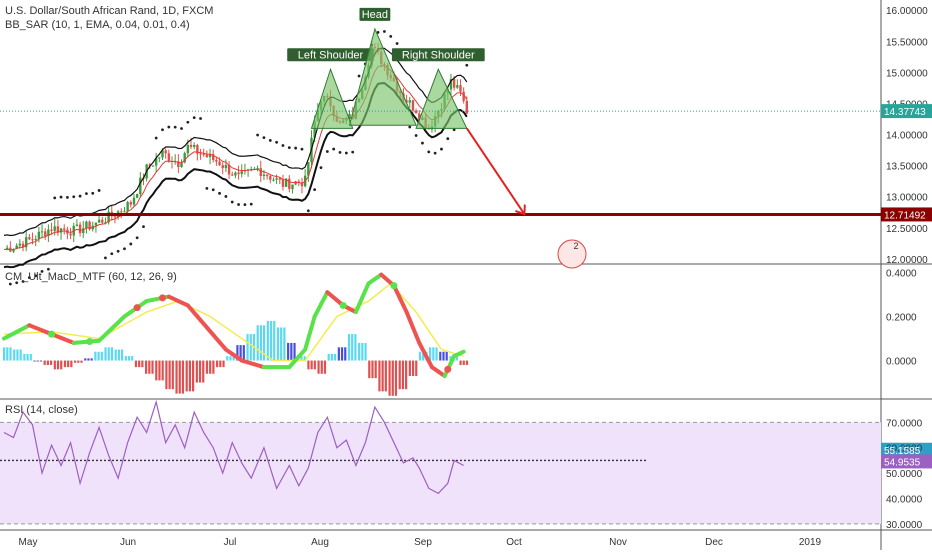  What do you see at coordinates (320, 542) in the screenshot?
I see `x-tick-label: Aug` at bounding box center [320, 542].